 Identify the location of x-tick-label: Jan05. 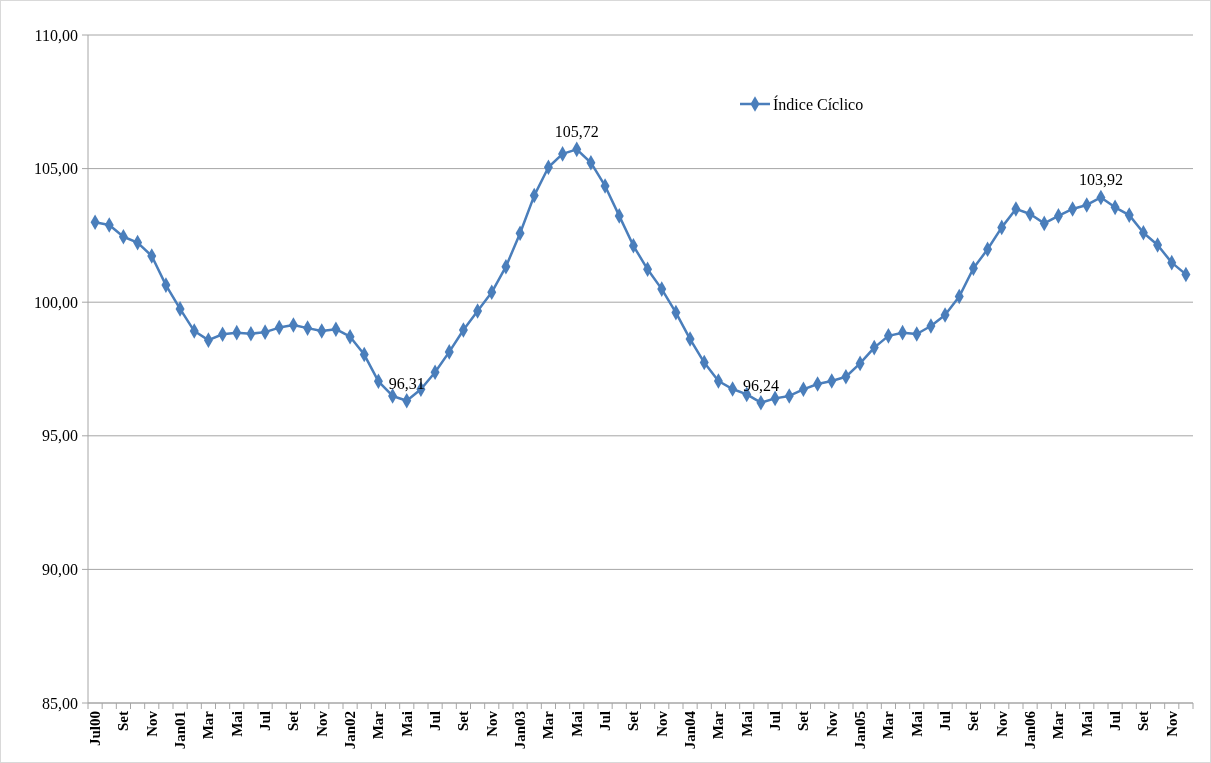
(860, 730).